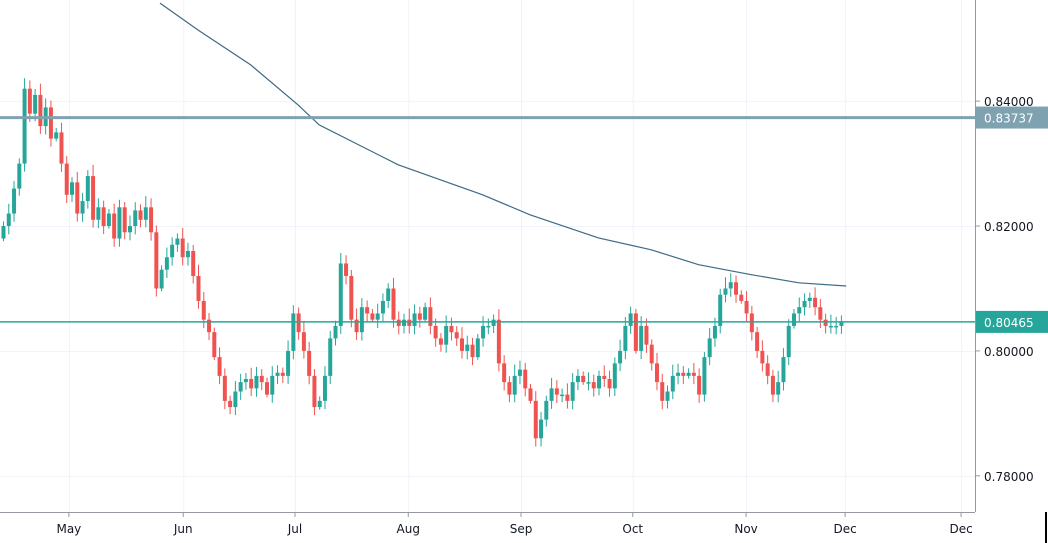 The image size is (1048, 543). What do you see at coordinates (1012, 117) in the screenshot?
I see `resistance-price-box` at bounding box center [1012, 117].